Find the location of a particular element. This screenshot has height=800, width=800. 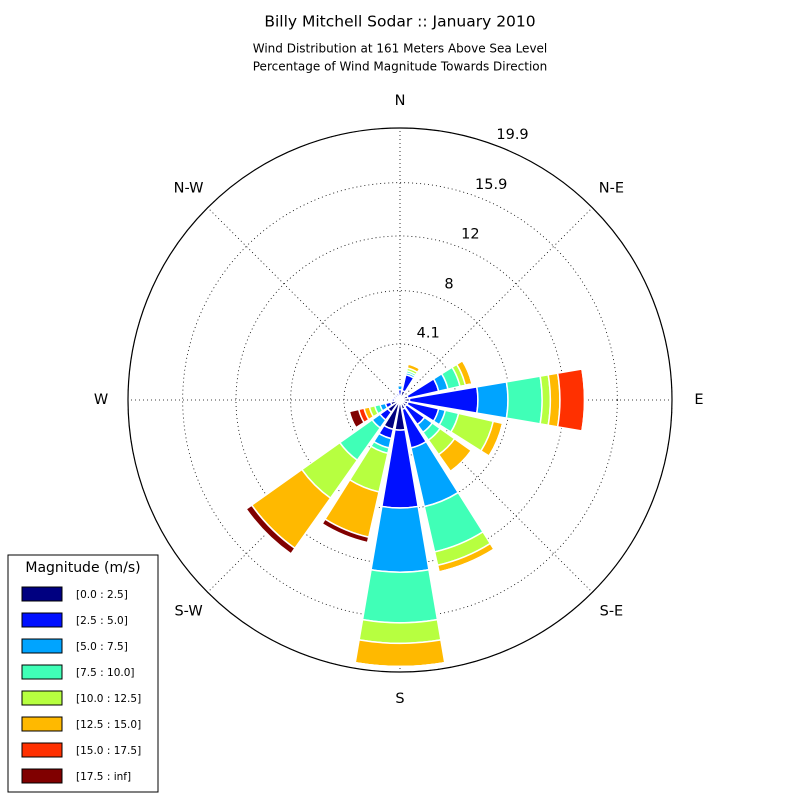

r-tick-label: 12 is located at coordinates (470, 234).